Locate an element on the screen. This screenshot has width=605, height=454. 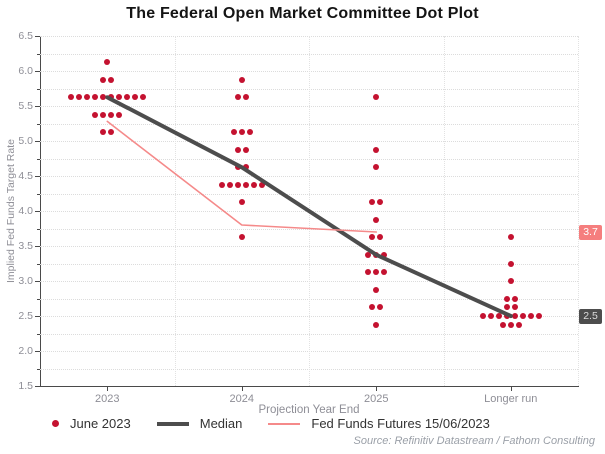
x-axis-title: Projection Year End is located at coordinates (309, 410).